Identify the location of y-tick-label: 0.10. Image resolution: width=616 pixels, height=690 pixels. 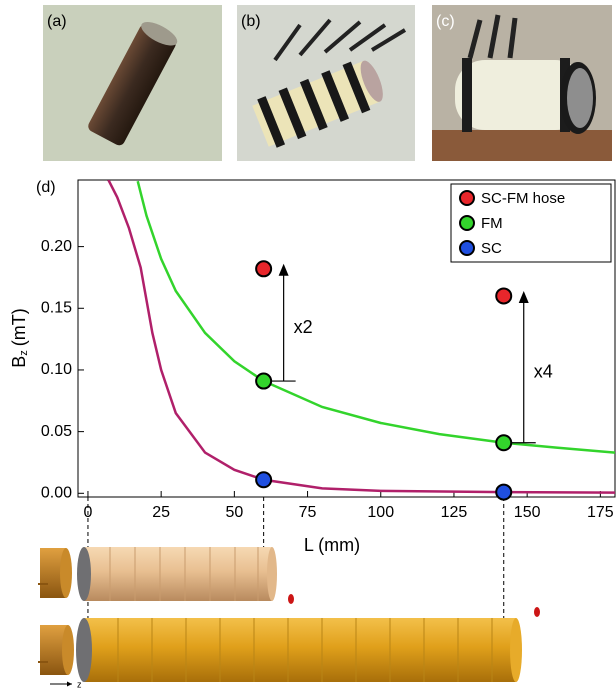
(56, 369).